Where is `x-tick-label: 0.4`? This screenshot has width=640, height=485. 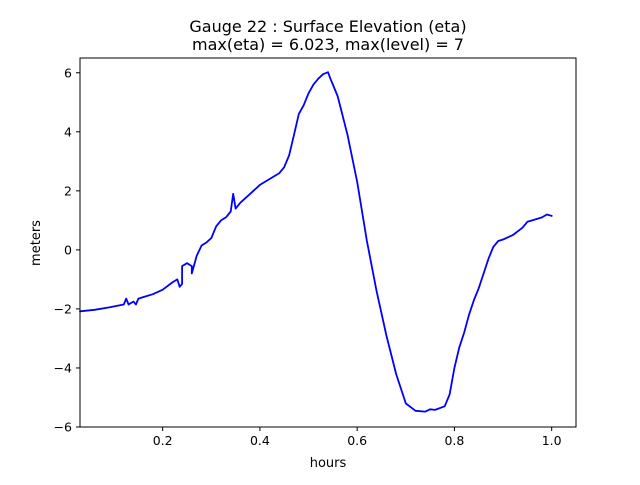
x-tick-label: 0.4 is located at coordinates (260, 440).